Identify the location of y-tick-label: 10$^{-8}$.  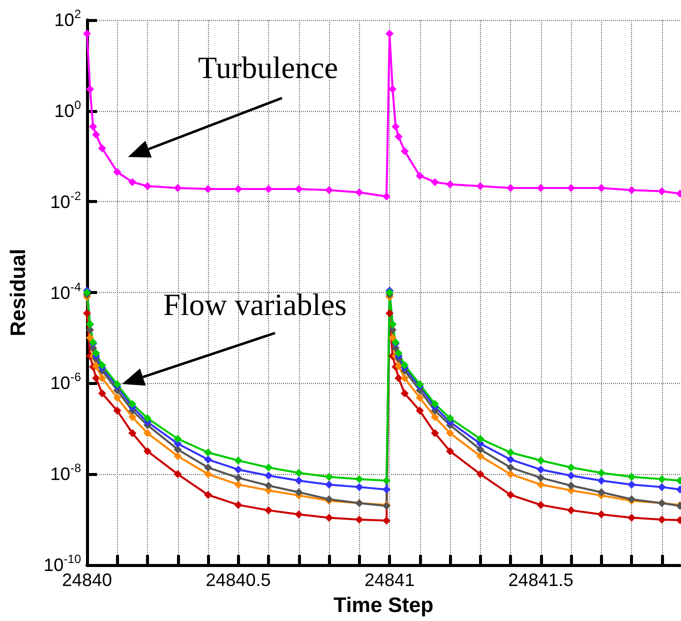
(65, 472).